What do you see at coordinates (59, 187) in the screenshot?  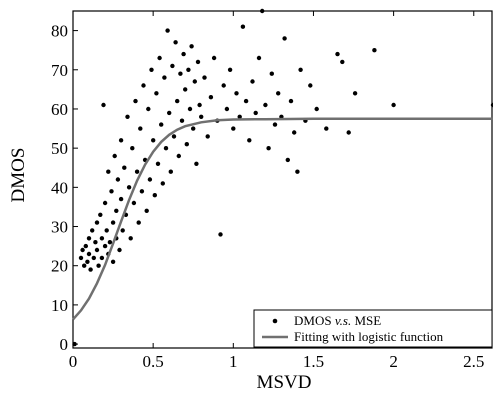 I see `y-tick-label: 40` at bounding box center [59, 187].